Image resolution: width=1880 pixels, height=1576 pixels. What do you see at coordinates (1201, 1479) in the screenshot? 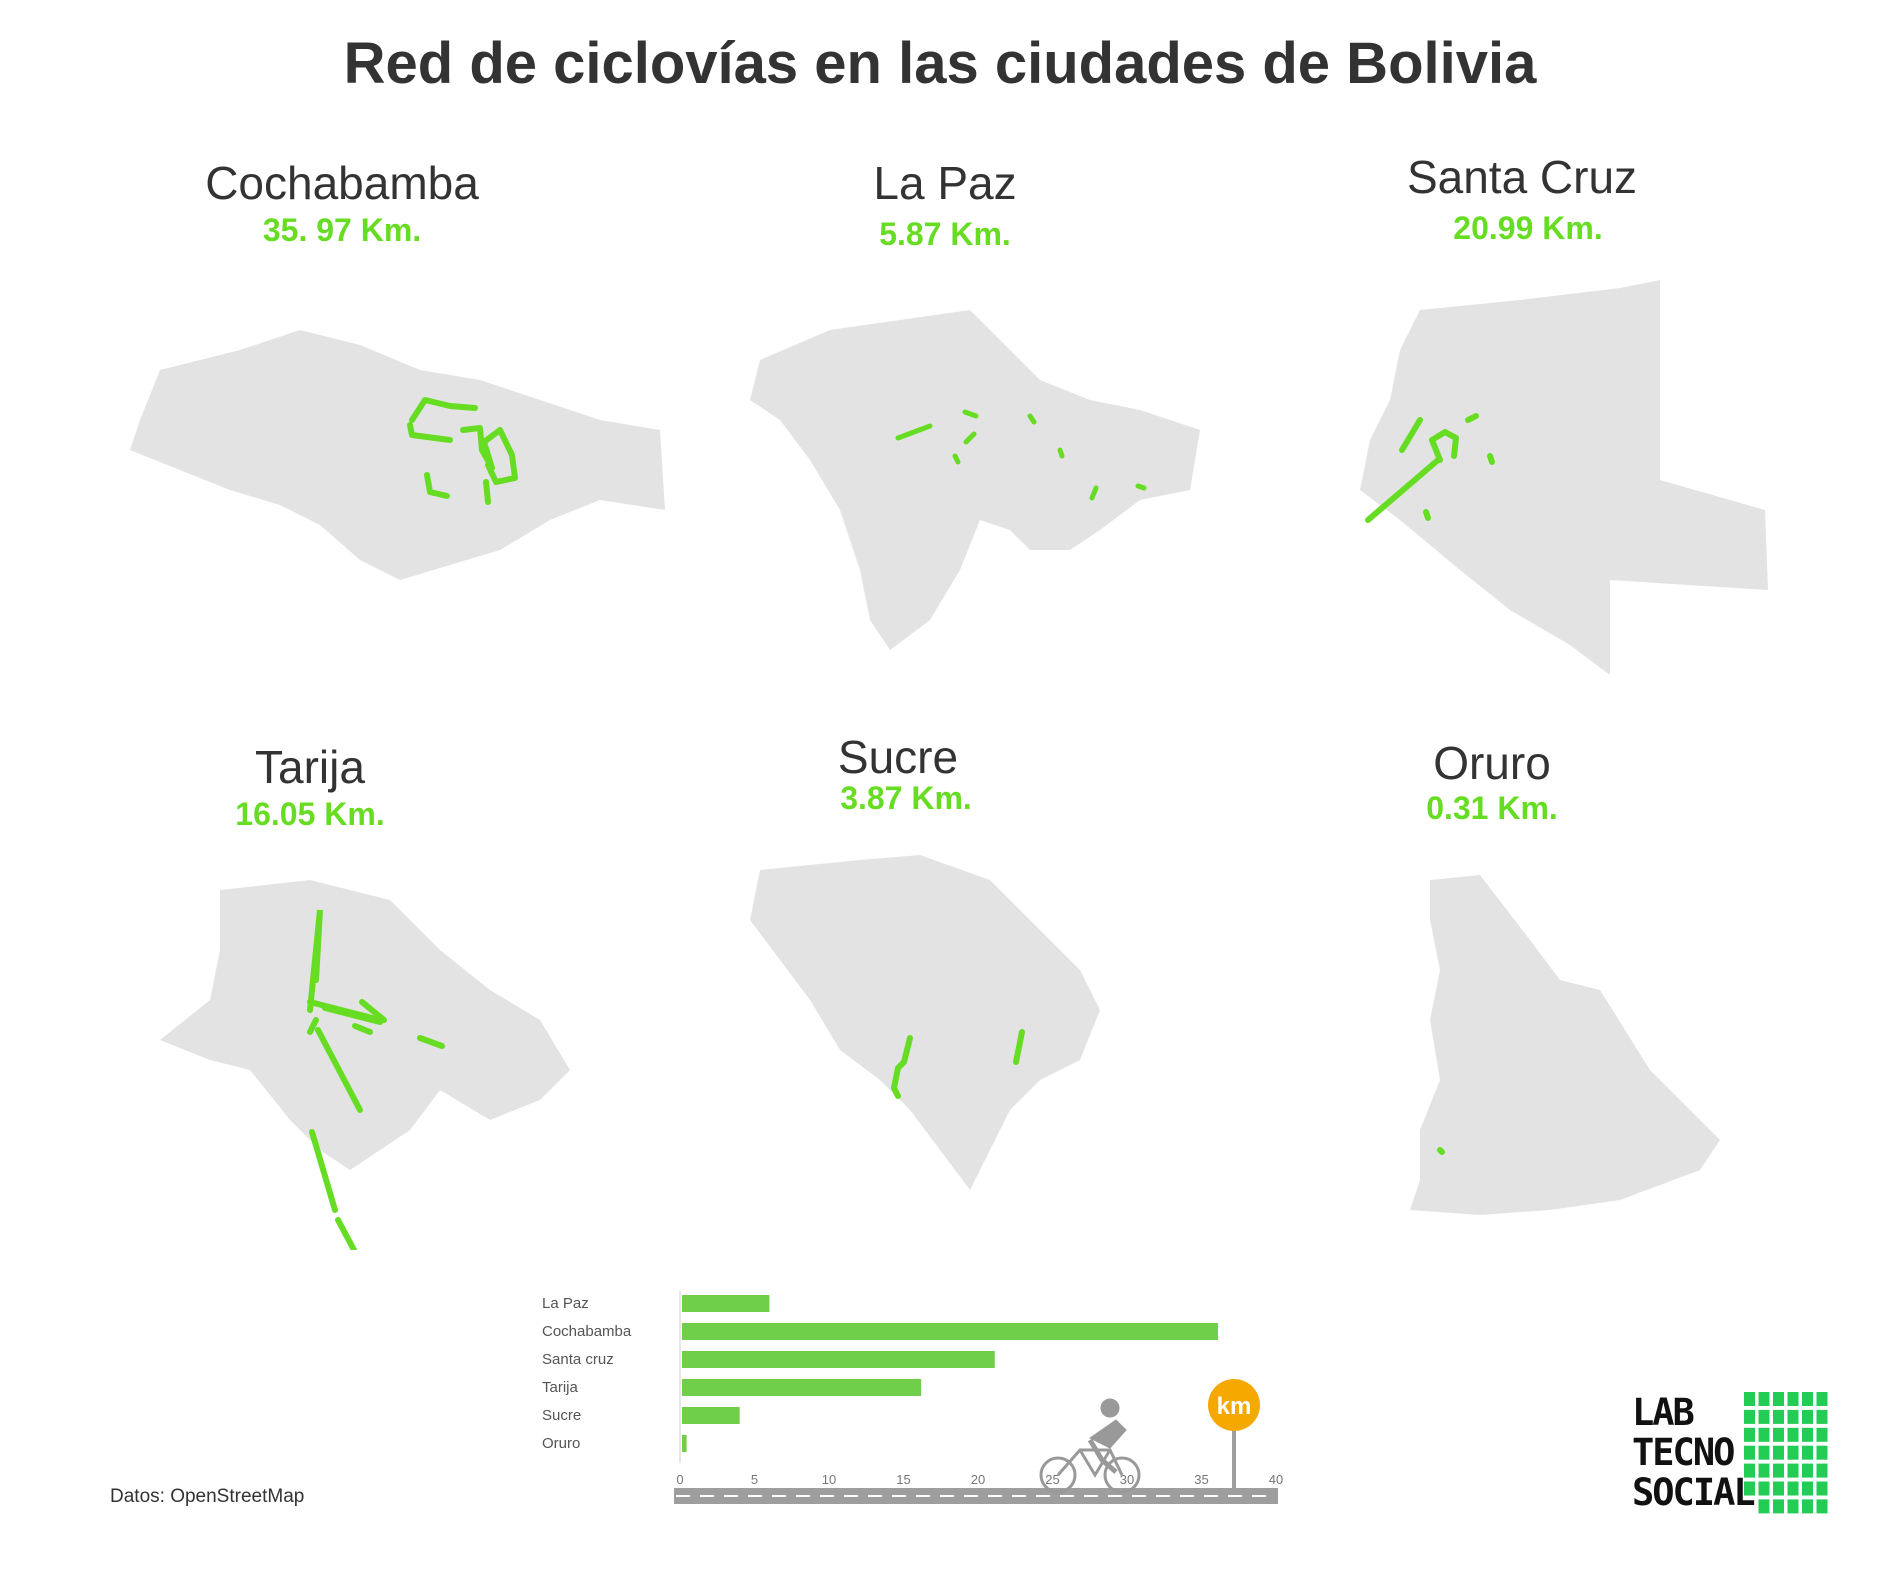
I see `x-tick-label: 35` at bounding box center [1201, 1479].